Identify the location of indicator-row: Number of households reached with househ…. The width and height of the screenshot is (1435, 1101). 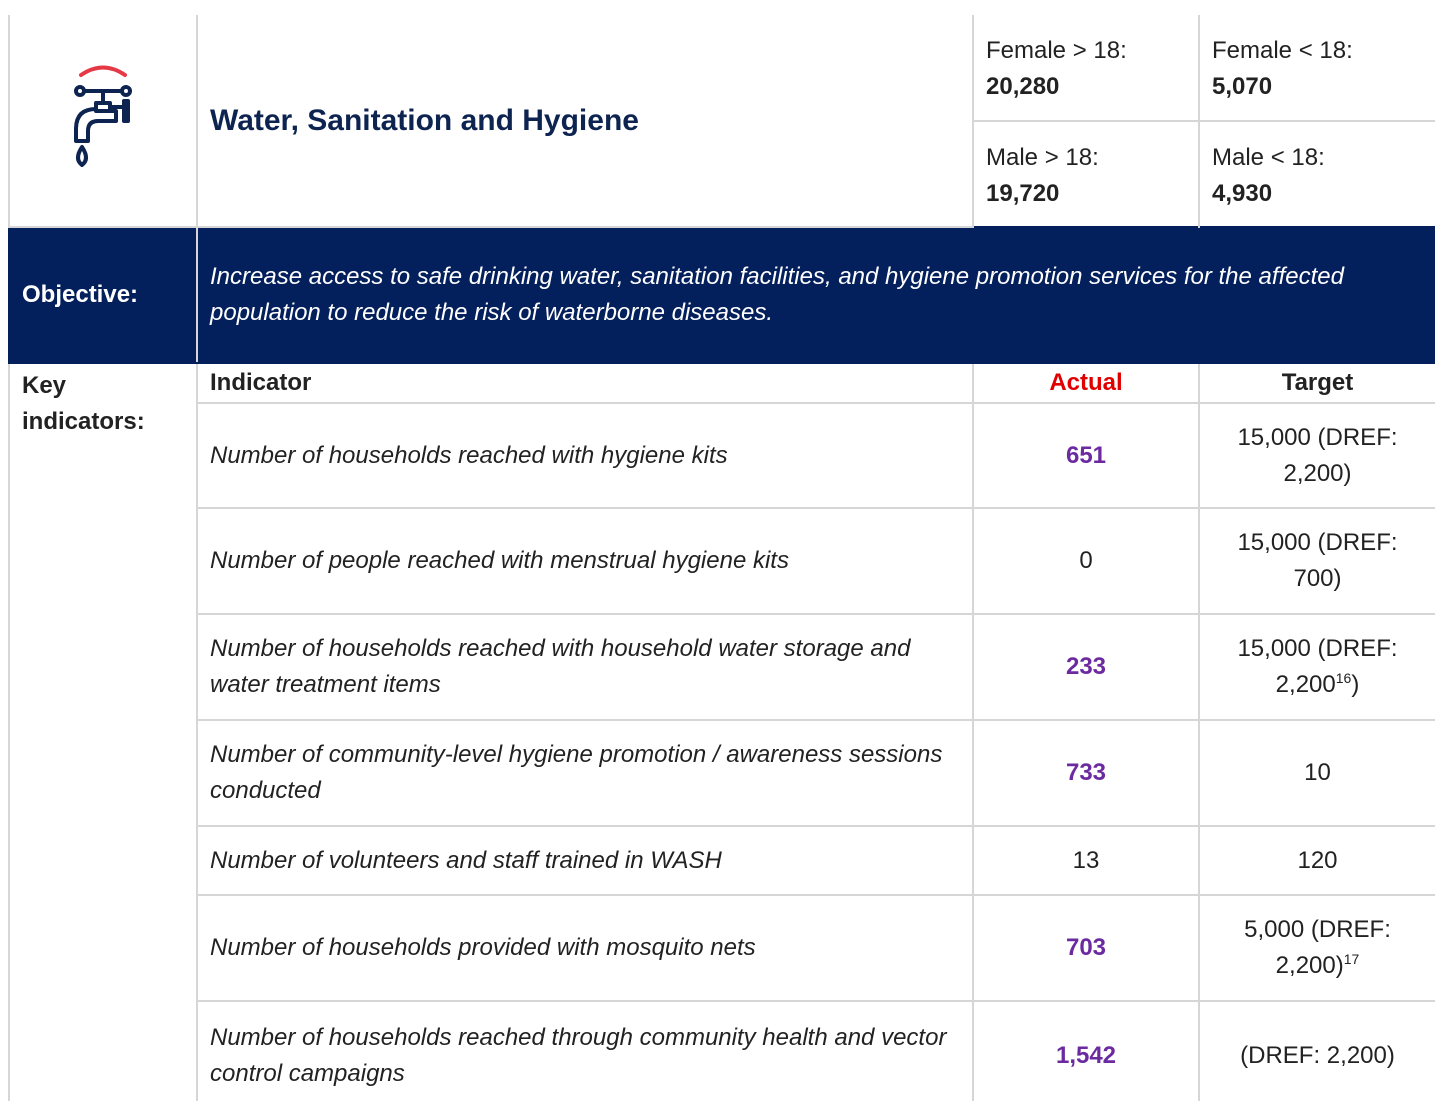
(722, 667).